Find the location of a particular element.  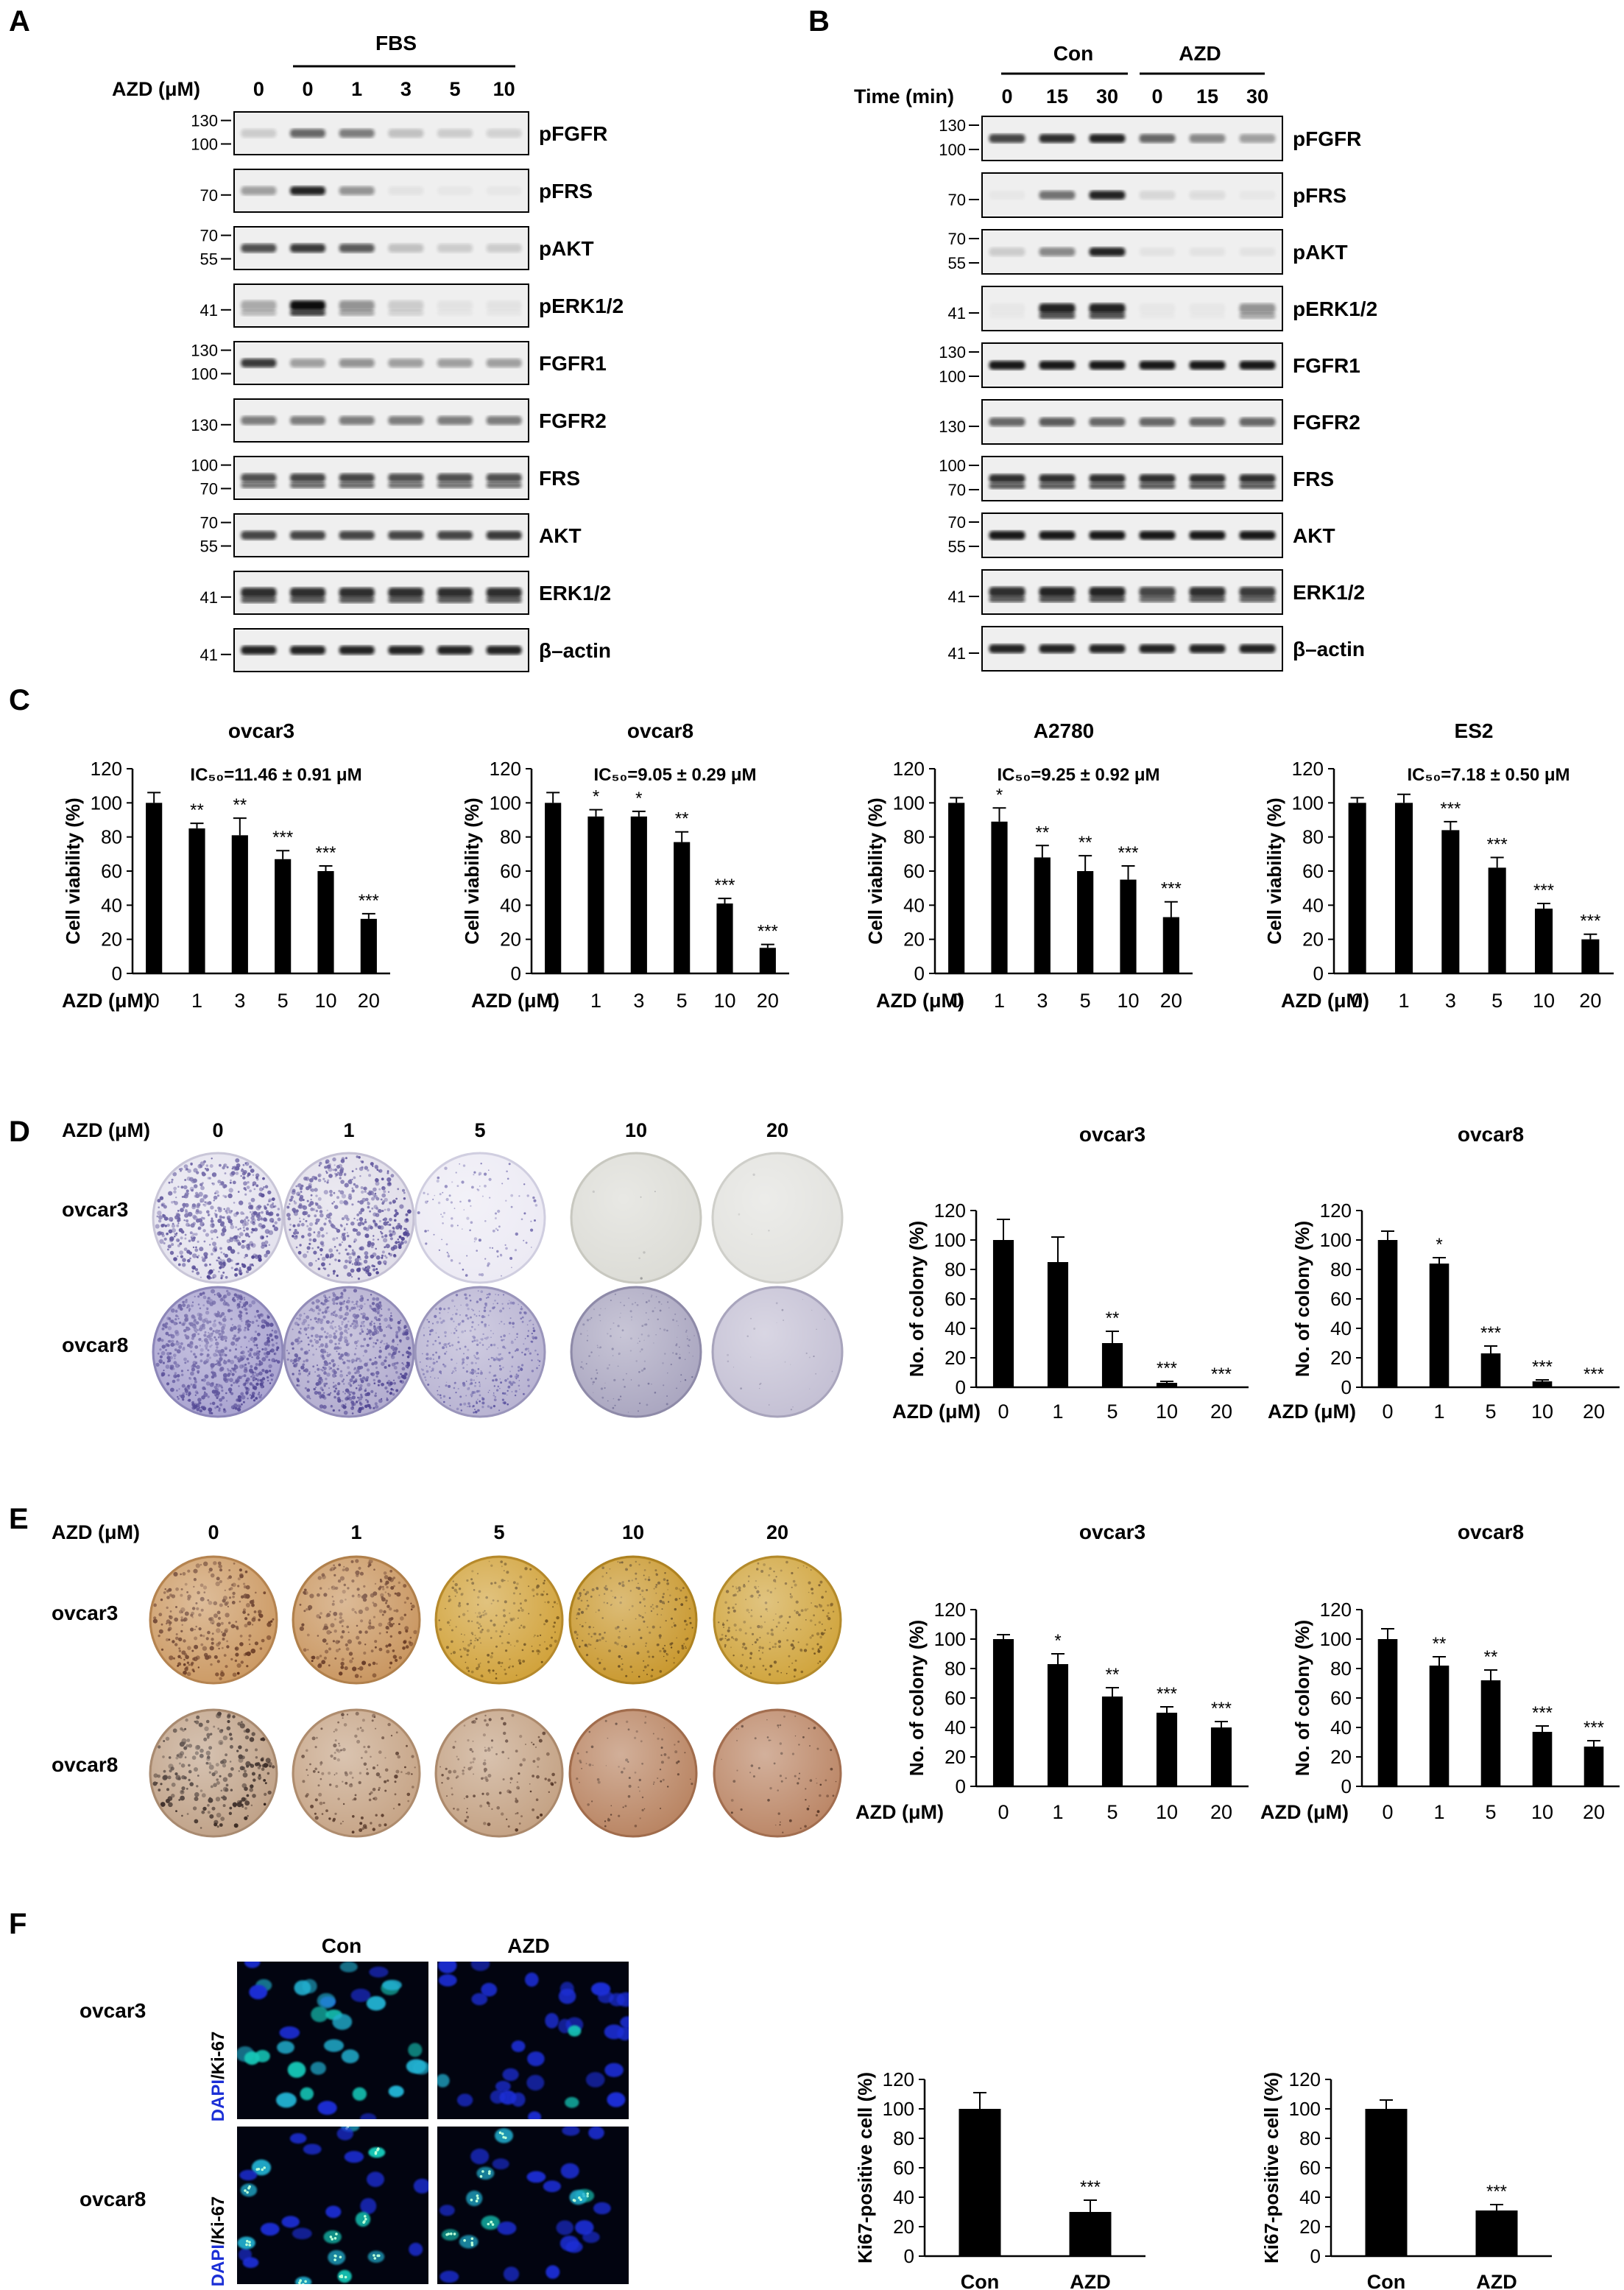

protein-label: ERK1/2 is located at coordinates (1329, 592).